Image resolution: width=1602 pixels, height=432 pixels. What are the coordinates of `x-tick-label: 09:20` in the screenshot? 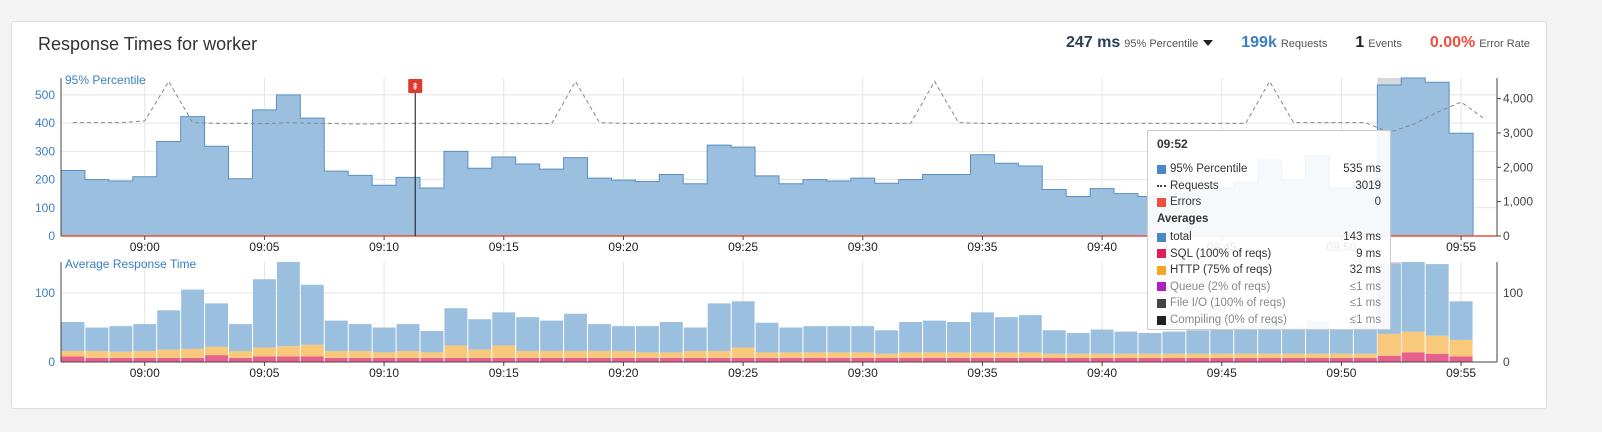 It's located at (623, 373).